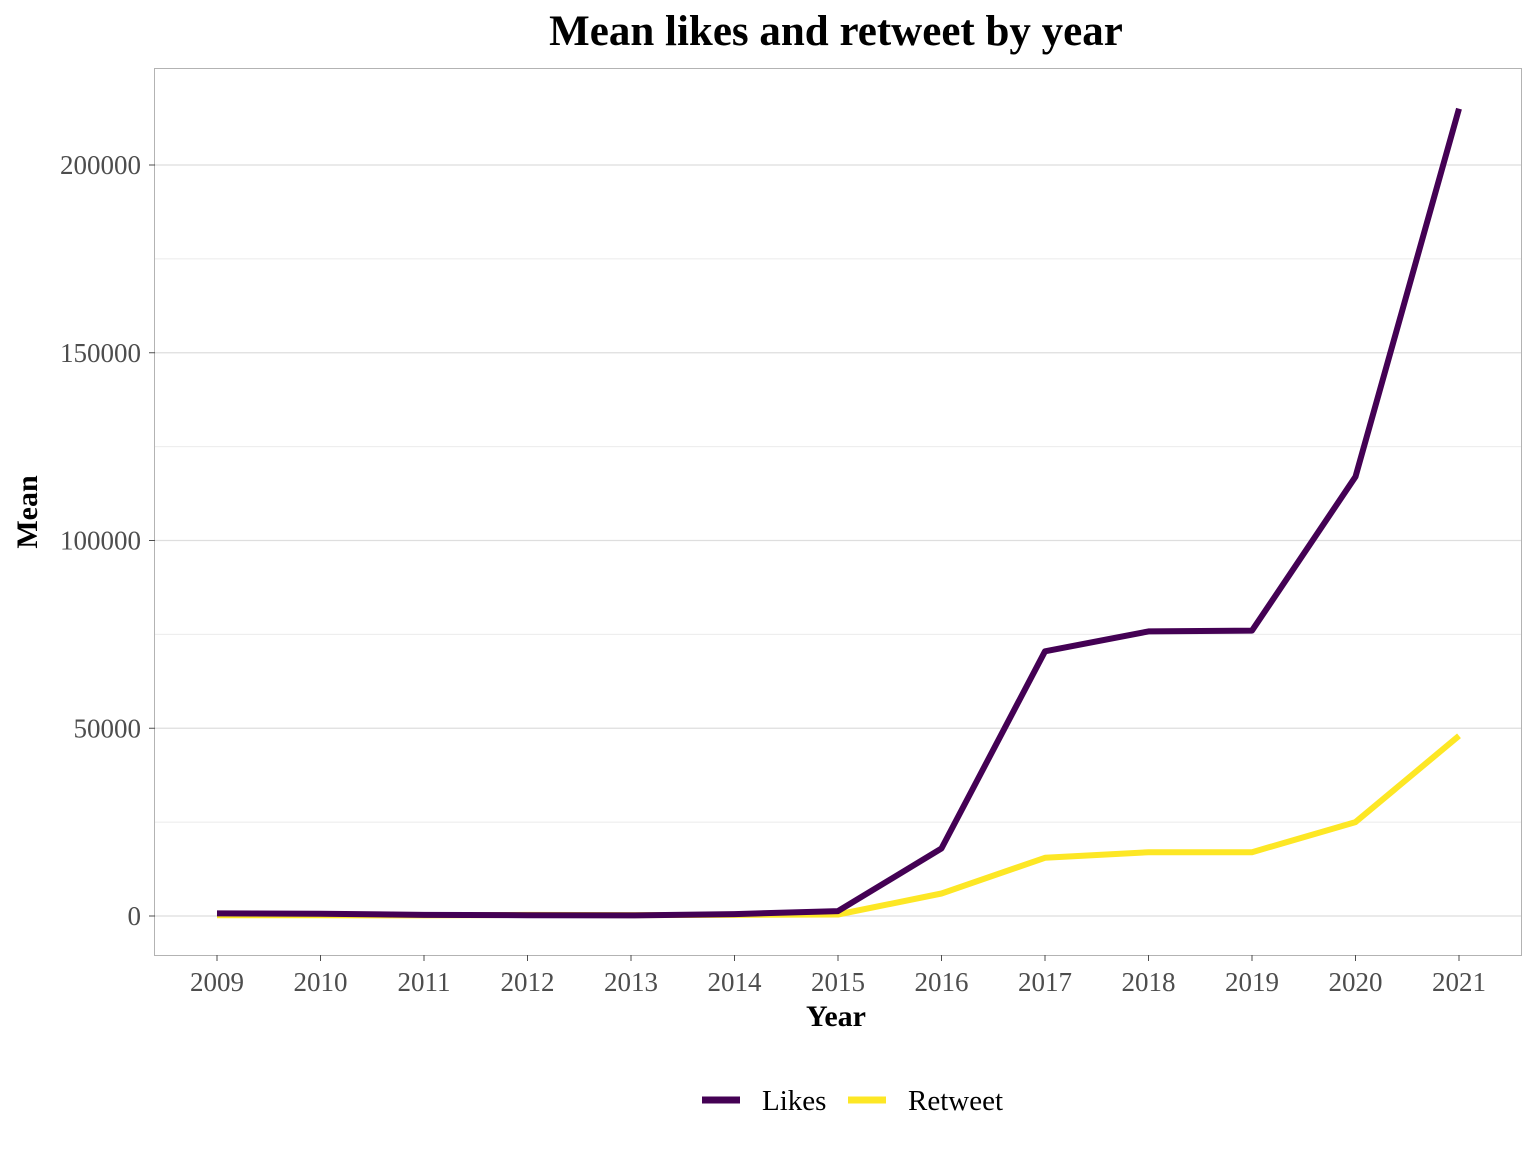  I want to click on x-tick-label: 2020, so click(1356, 982).